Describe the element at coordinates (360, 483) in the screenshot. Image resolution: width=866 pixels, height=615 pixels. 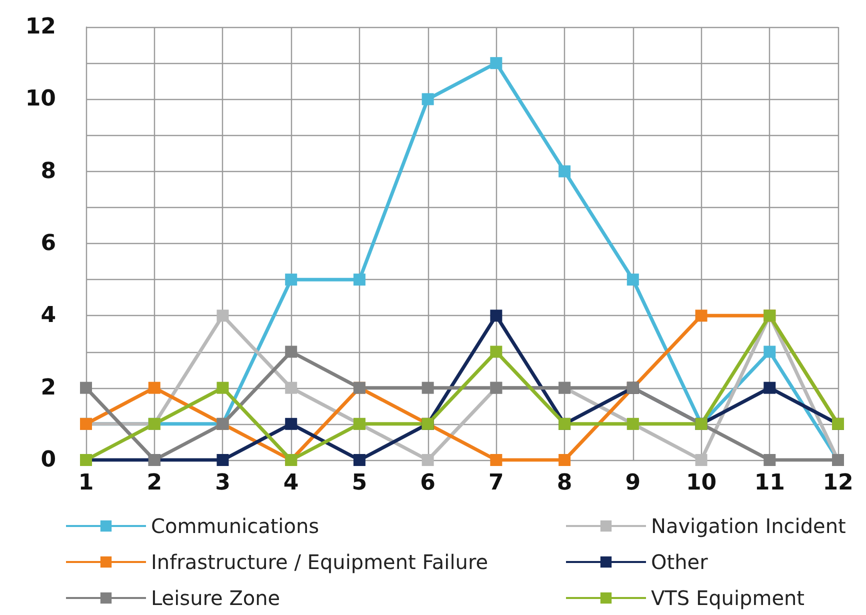
I see `x-tick-label: 5` at that location.